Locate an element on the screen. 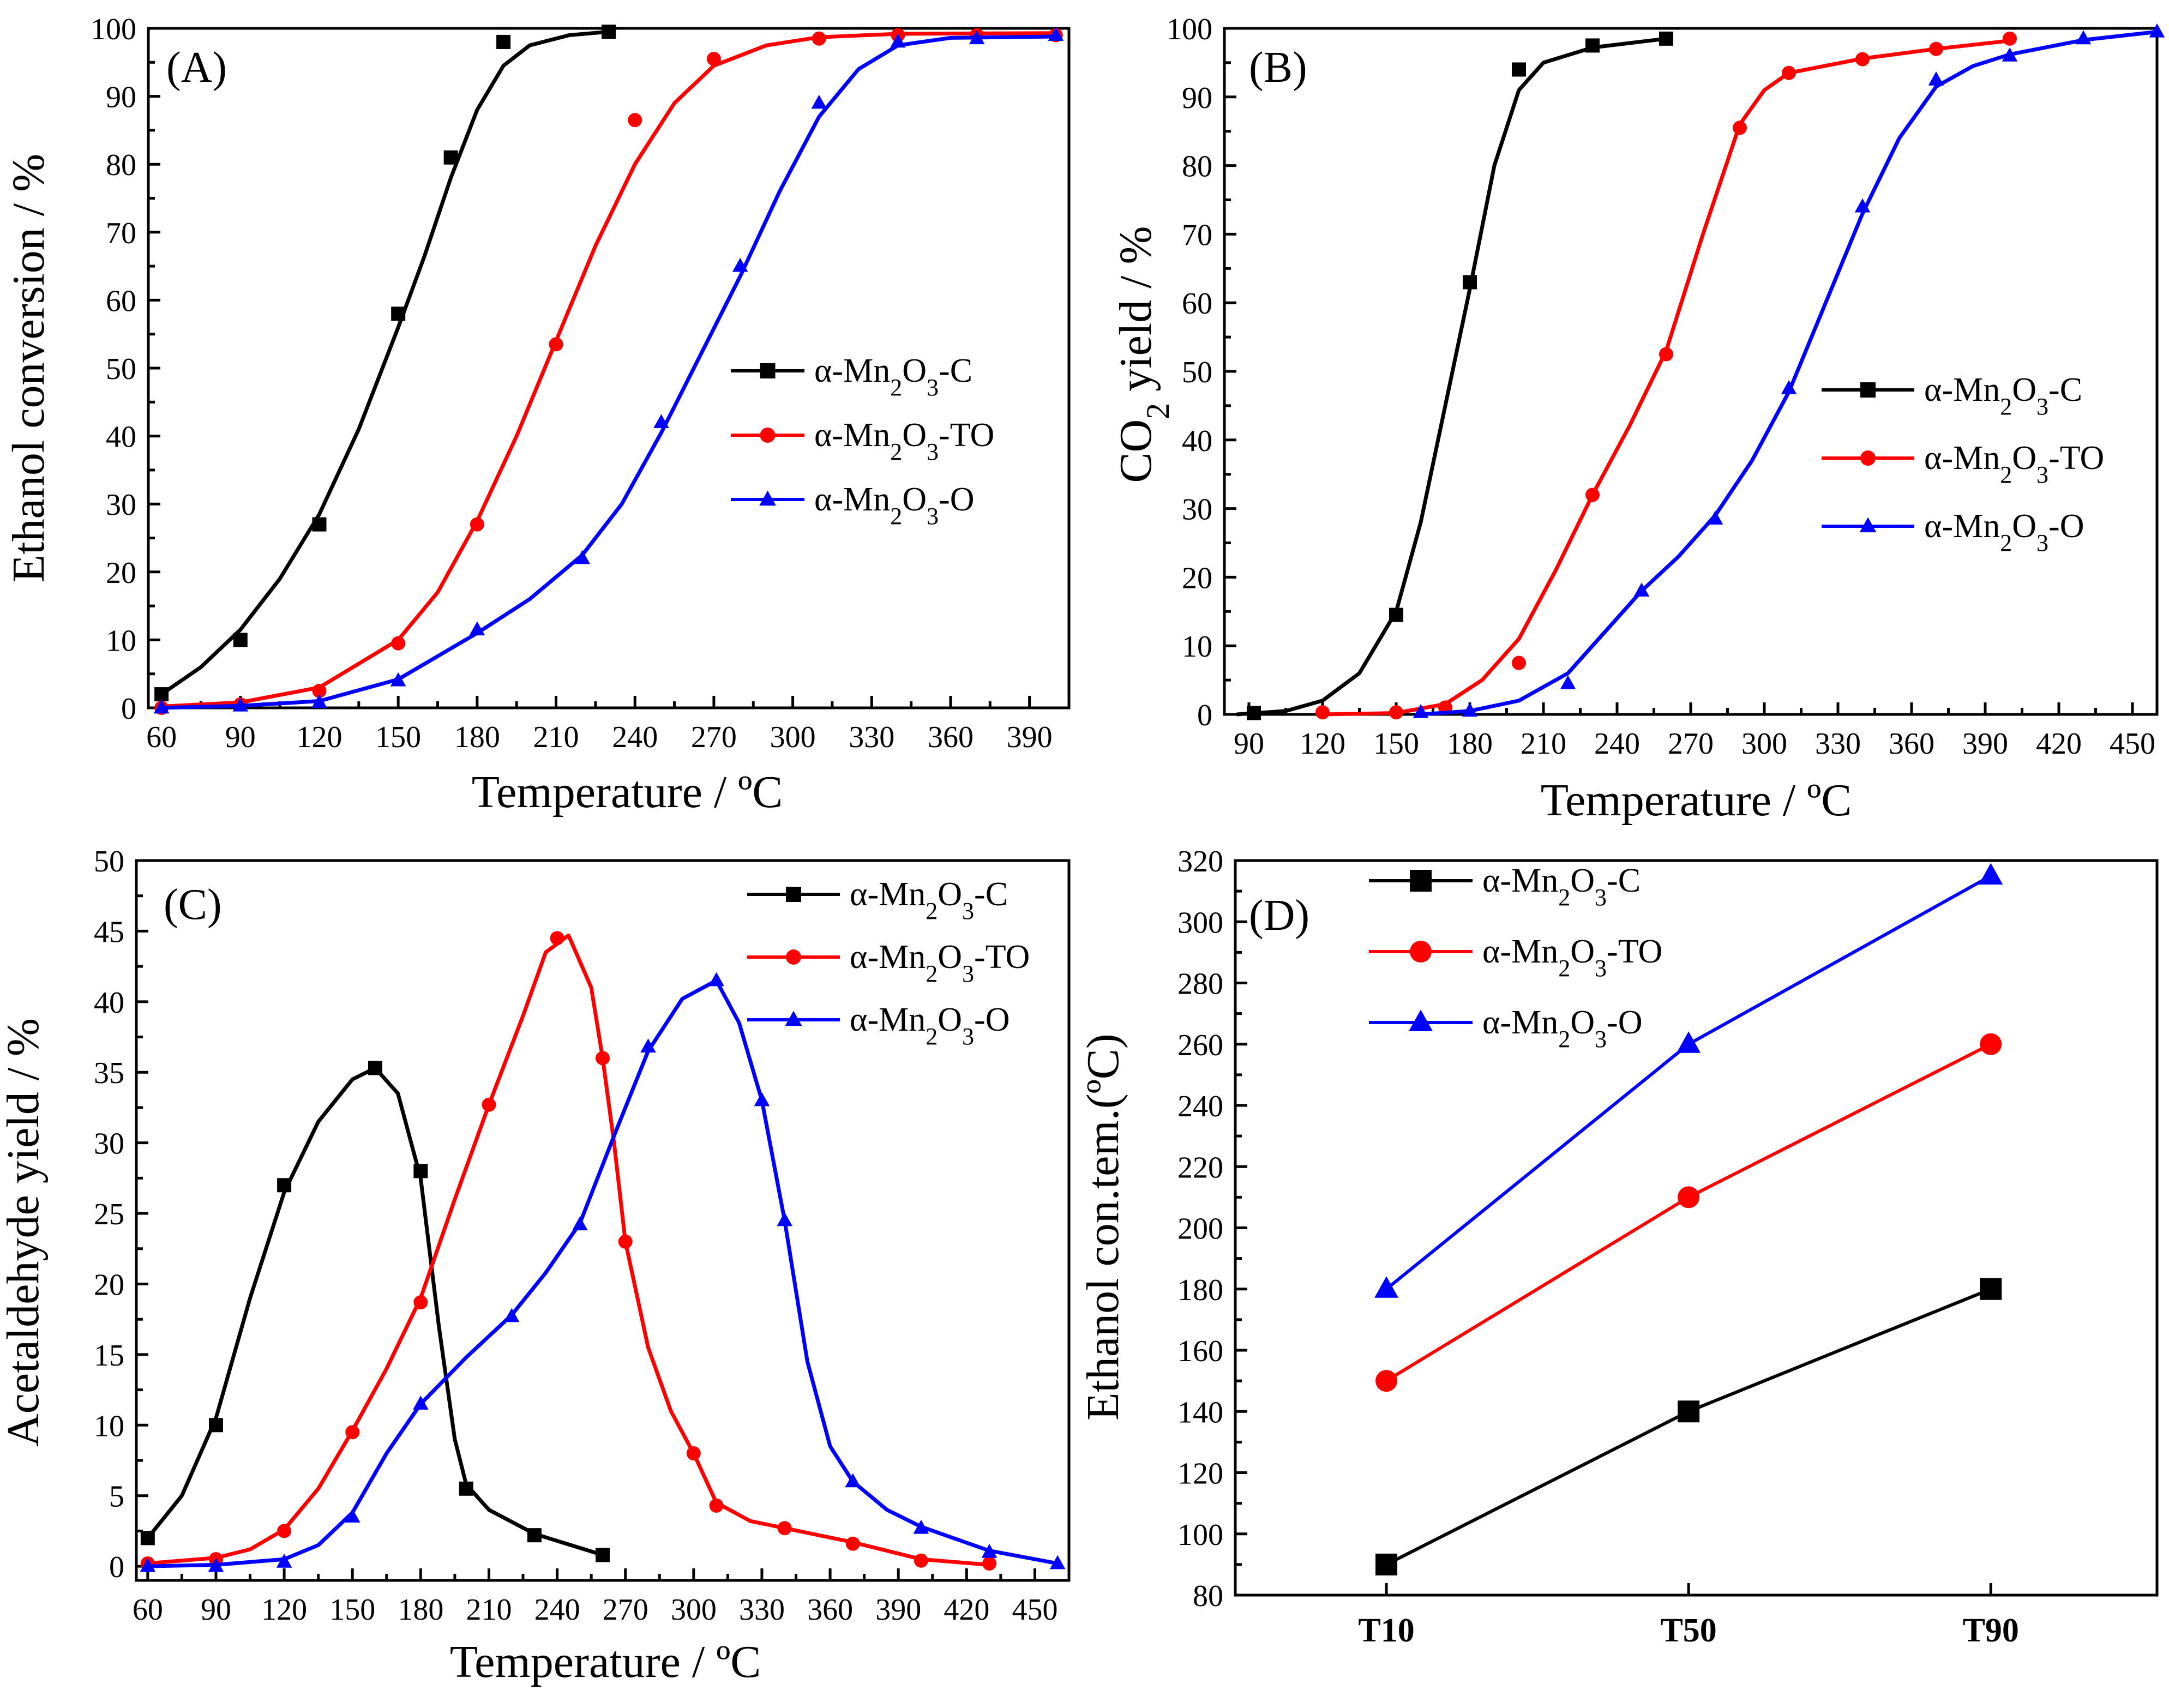 The image size is (2169, 1708). x-tick-label: T10 is located at coordinates (1386, 1630).